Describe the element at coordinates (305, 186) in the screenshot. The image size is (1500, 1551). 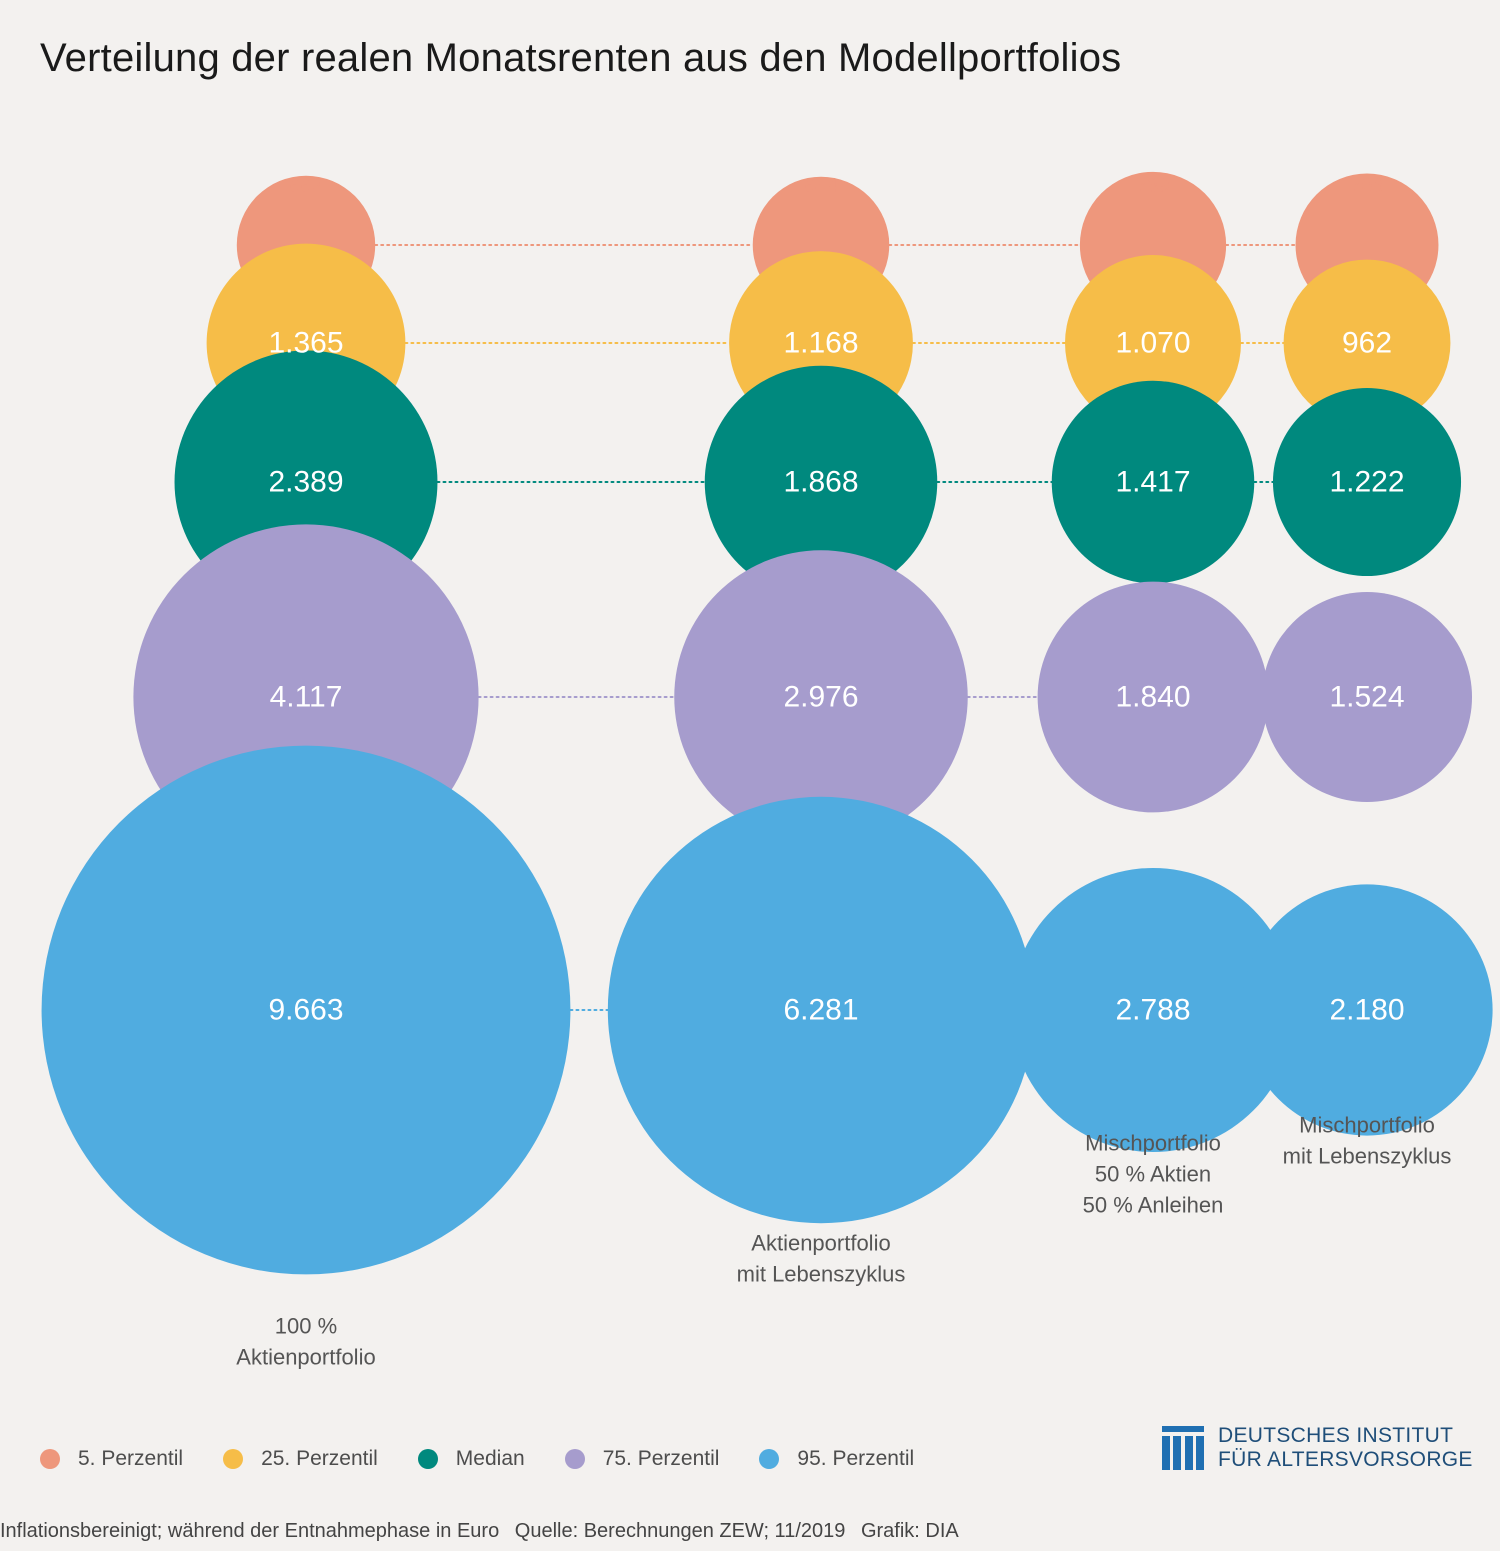
I see `value-label: 662` at that location.